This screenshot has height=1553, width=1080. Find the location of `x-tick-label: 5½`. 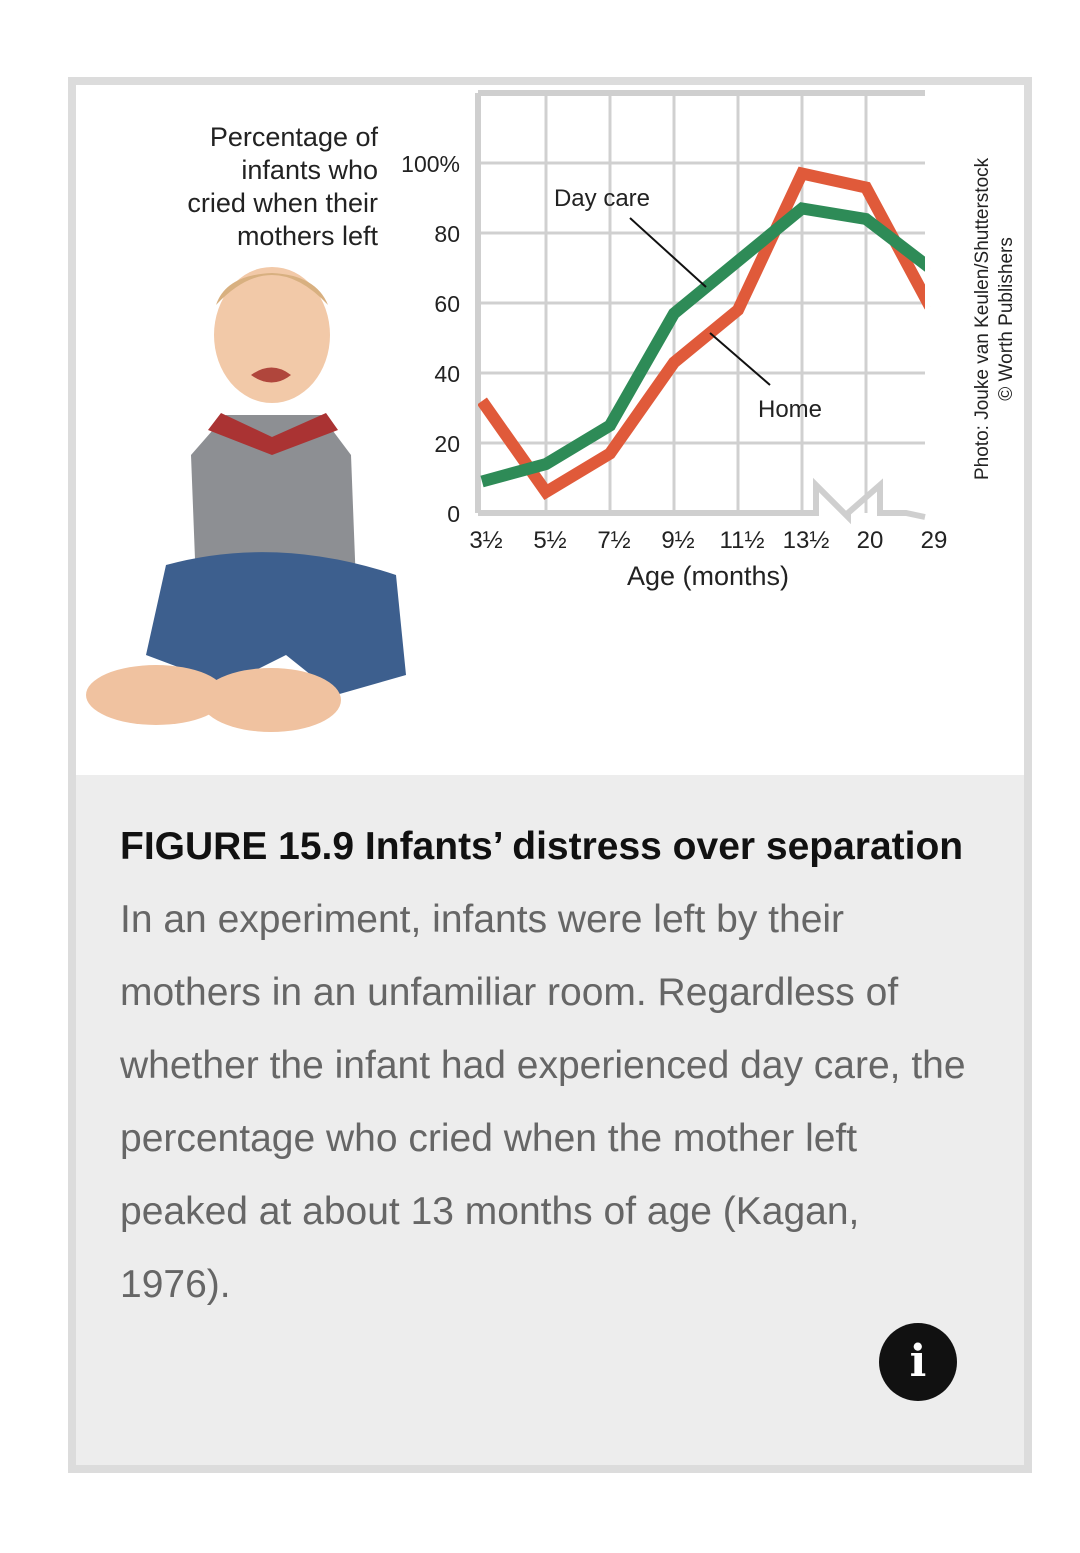

x-tick-label: 5½ is located at coordinates (549, 540).